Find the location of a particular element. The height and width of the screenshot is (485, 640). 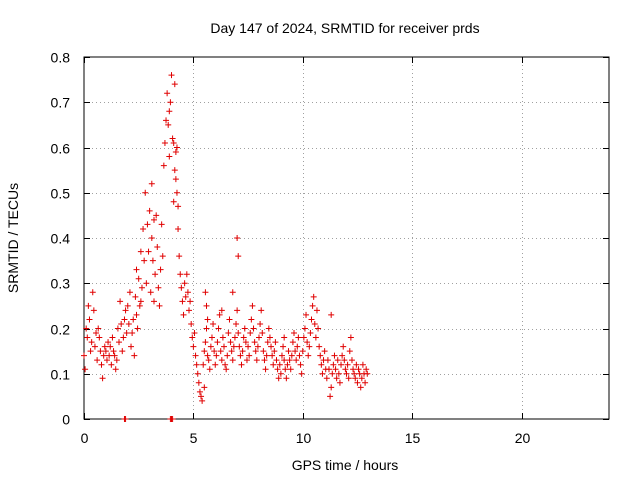

y-tick-label: 0 is located at coordinates (66, 420).